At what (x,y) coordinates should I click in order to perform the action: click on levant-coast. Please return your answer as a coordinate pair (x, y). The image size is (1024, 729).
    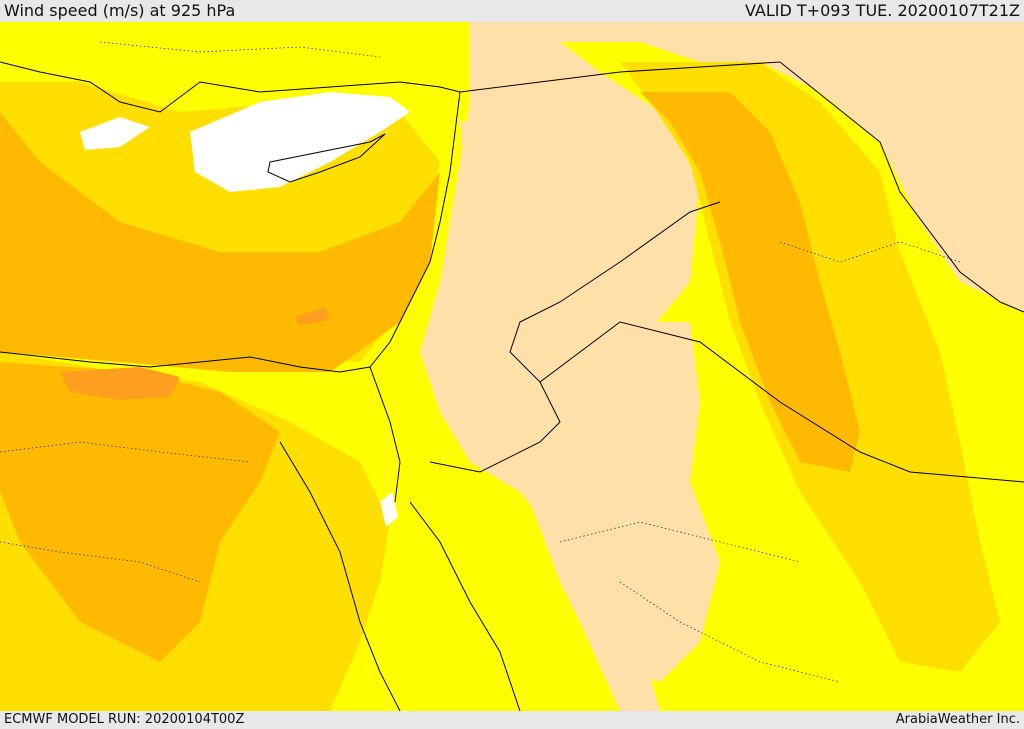
    Looking at the image, I should click on (415, 229).